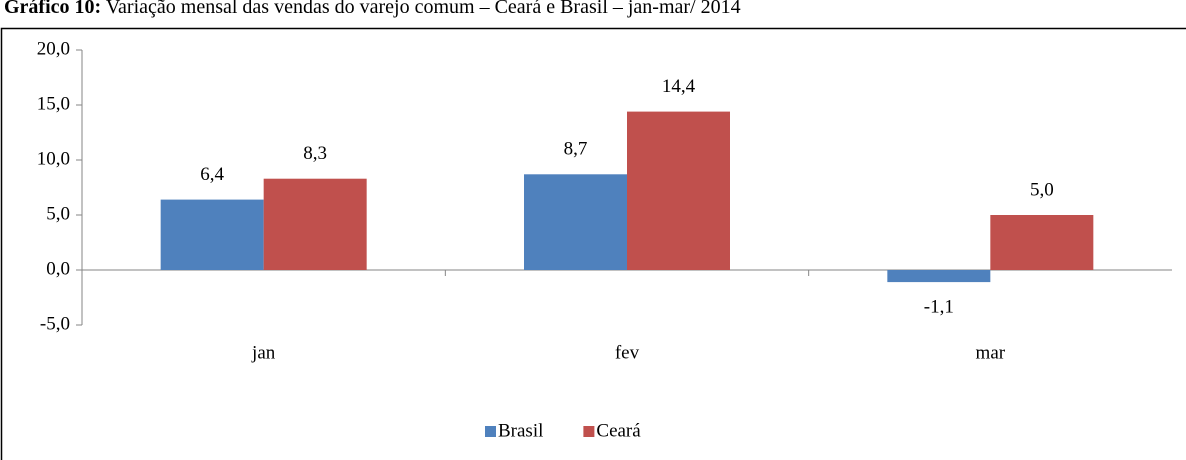 This screenshot has height=460, width=1186. What do you see at coordinates (263, 352) in the screenshot?
I see `x-tick-label: jan` at bounding box center [263, 352].